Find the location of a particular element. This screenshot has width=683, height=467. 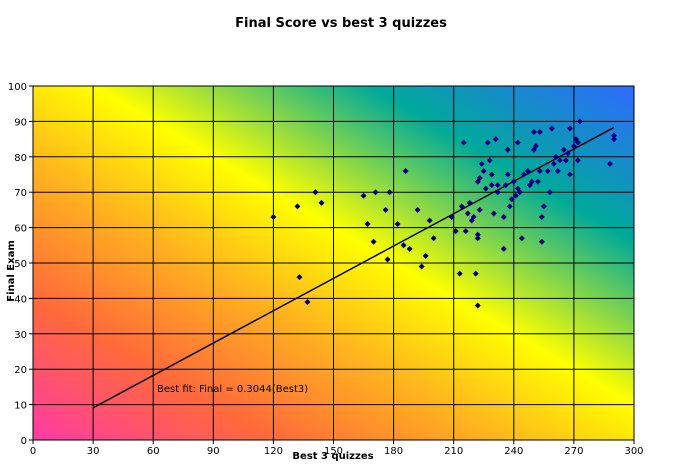

y-tick-label: 60 is located at coordinates (20, 229).